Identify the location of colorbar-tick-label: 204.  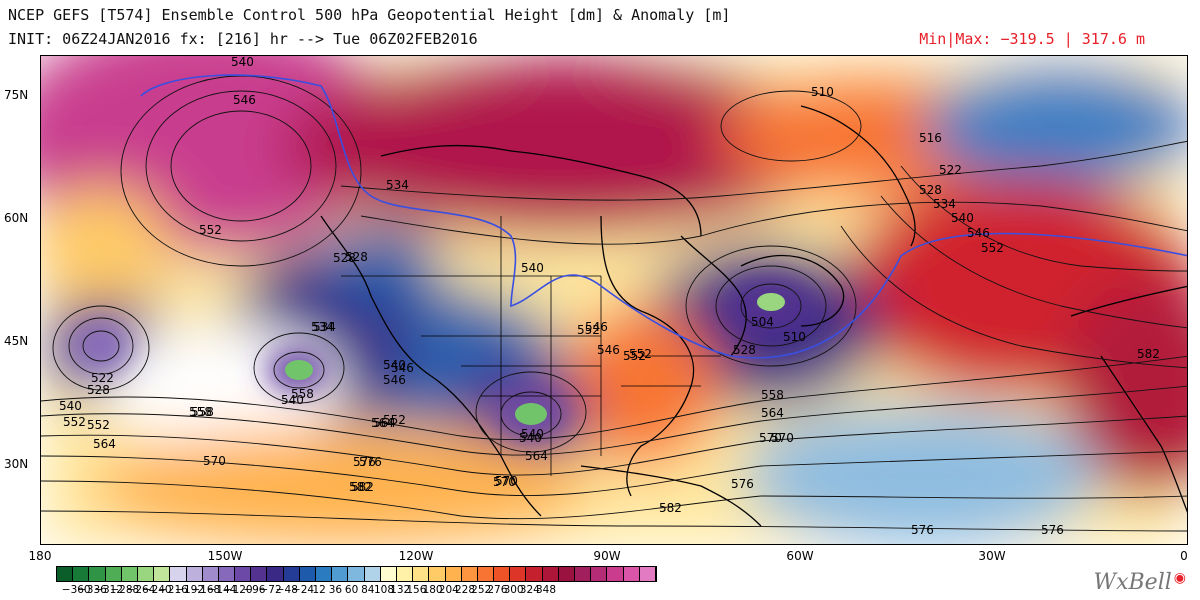
(448, 590).